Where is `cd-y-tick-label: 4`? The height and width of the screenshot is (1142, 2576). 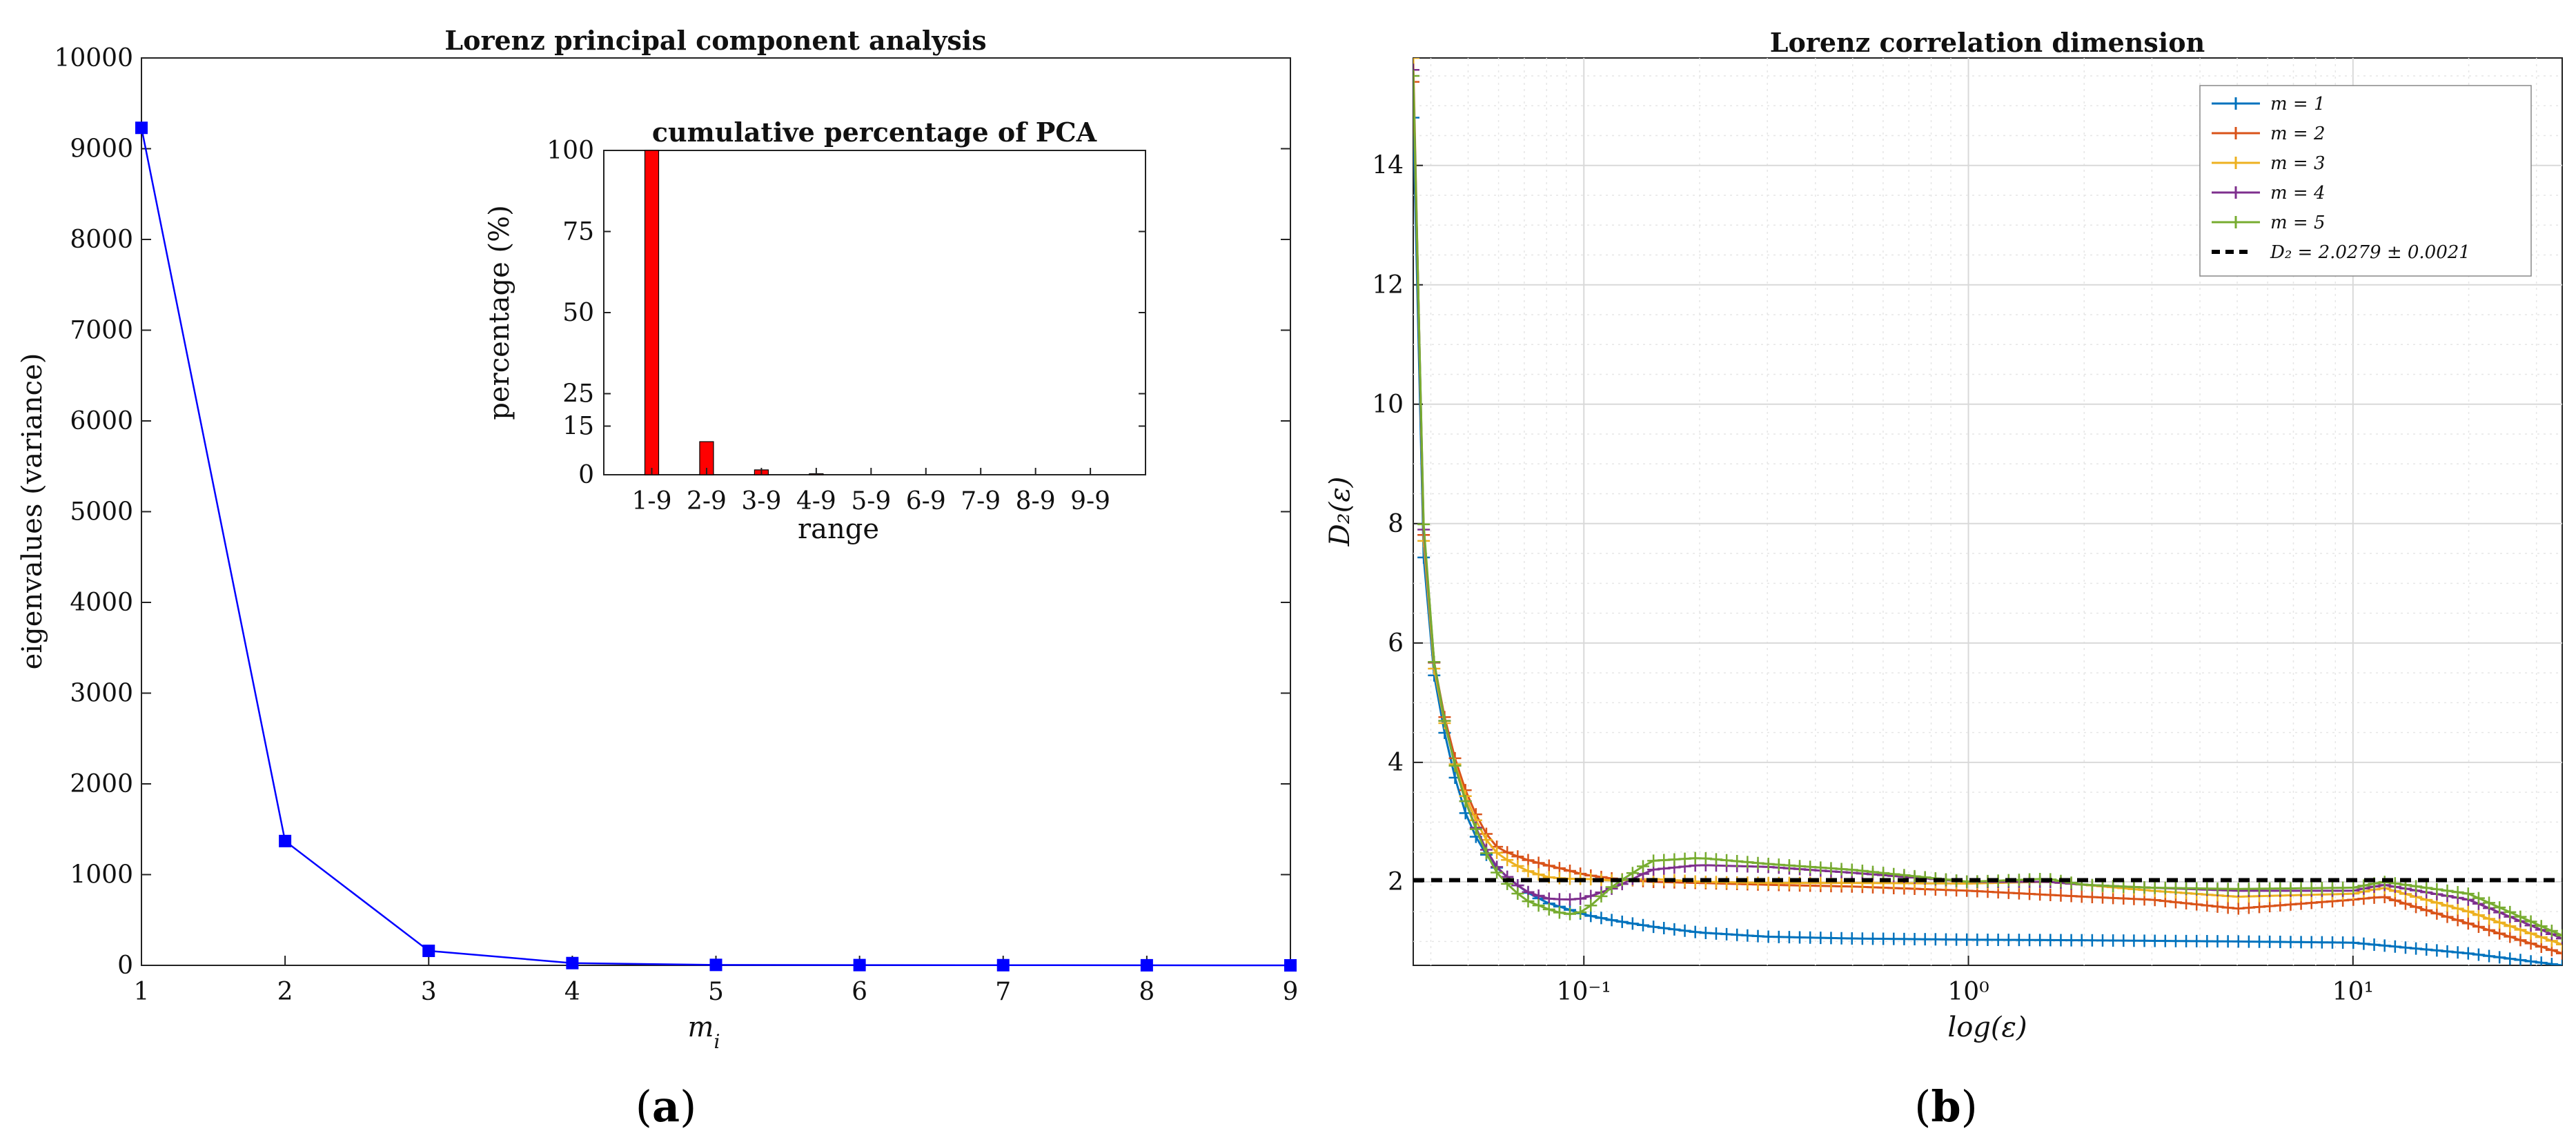
cd-y-tick-label: 4 is located at coordinates (1396, 763).